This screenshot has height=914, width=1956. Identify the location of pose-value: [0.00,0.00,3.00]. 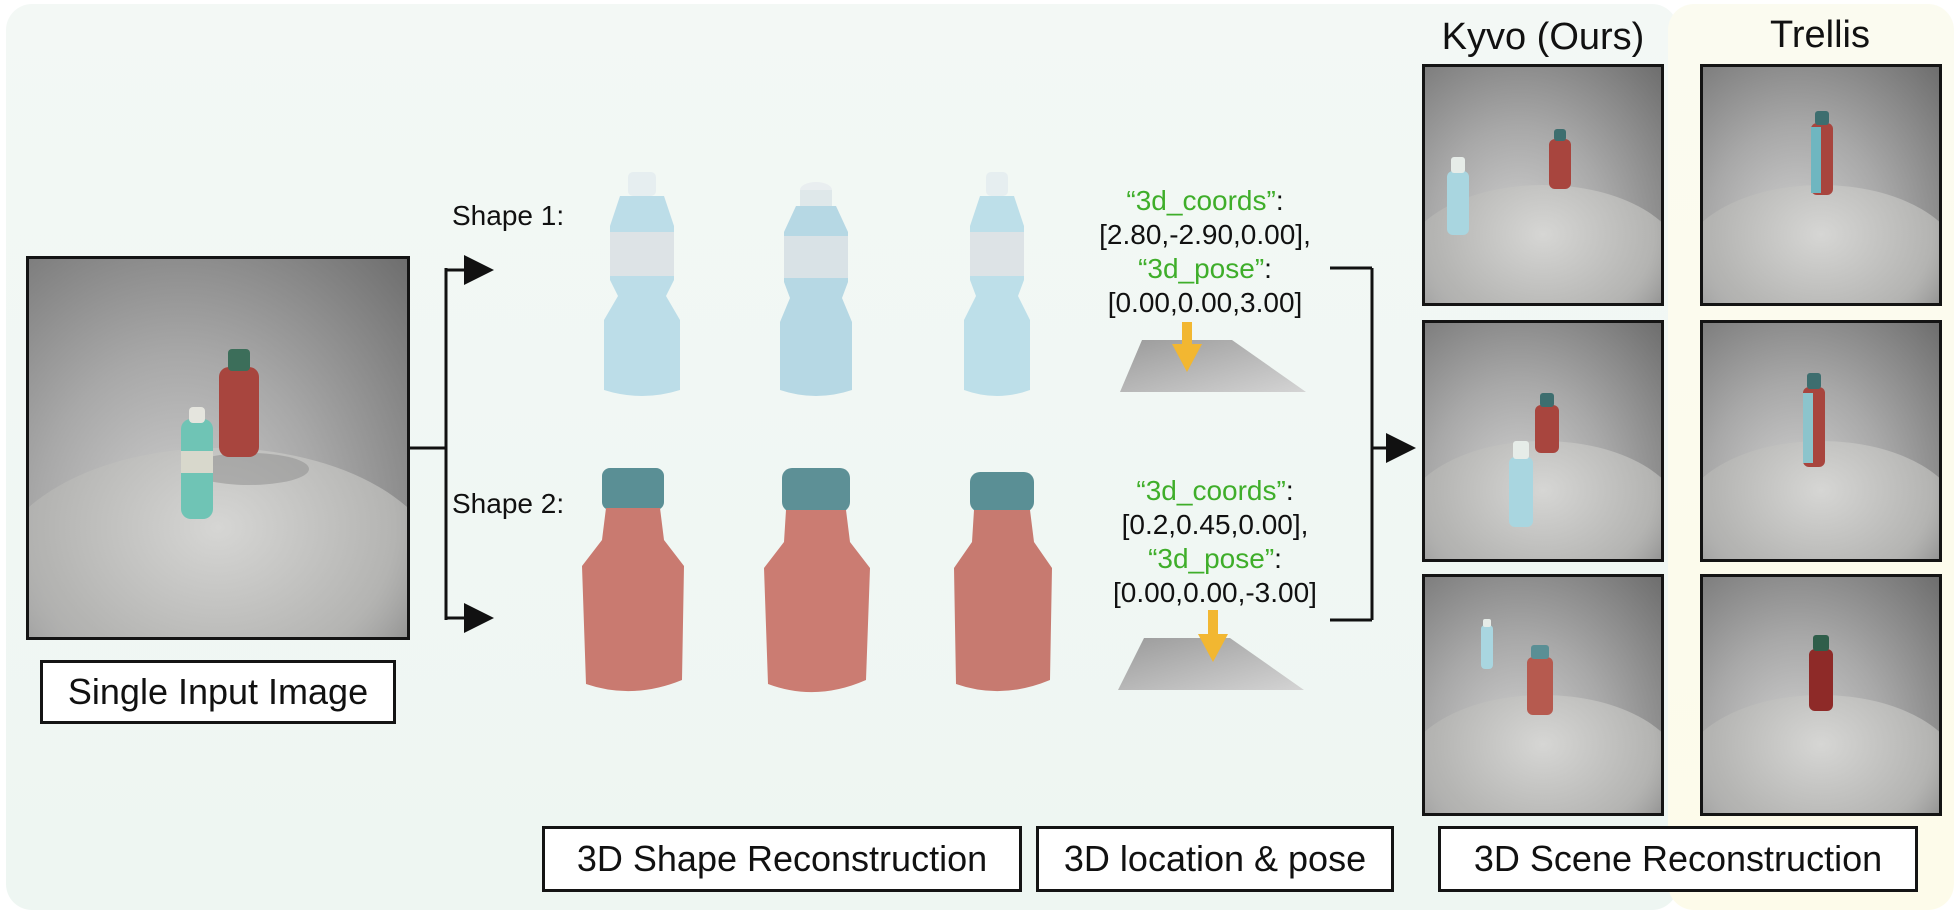
(1205, 302).